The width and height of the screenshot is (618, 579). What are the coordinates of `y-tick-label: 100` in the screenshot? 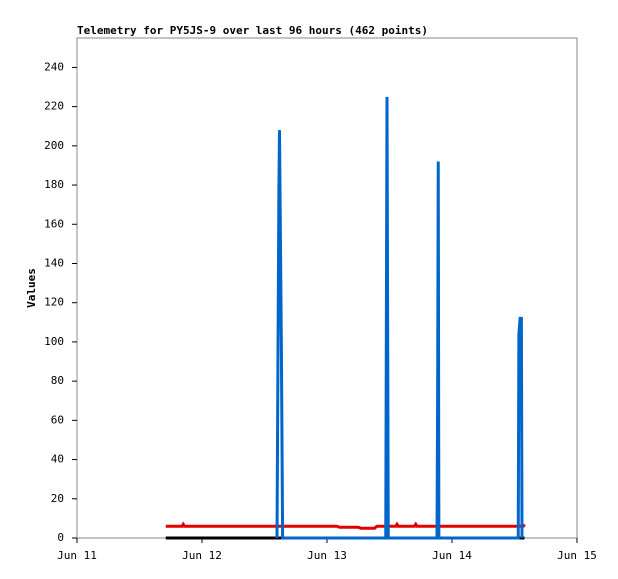 It's located at (54, 341).